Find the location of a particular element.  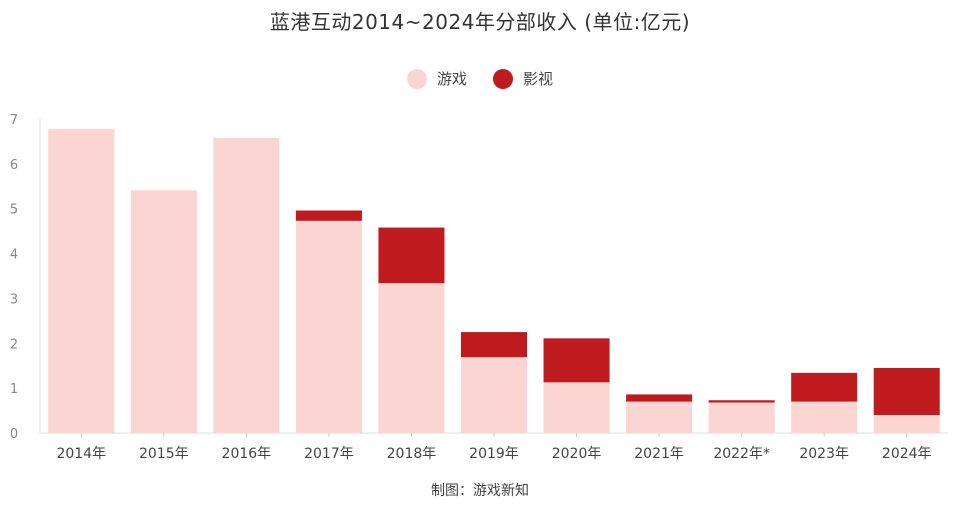

legend: 游戏 影视 is located at coordinates (480, 78).